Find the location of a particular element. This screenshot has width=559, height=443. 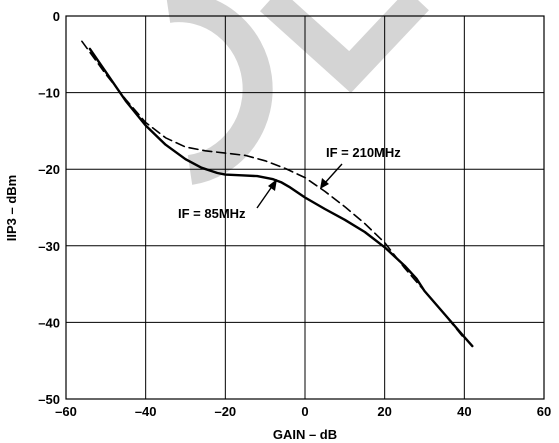

y-tick-labels: 0 –10 –20 –30 –40 –50 is located at coordinates (49, 208).